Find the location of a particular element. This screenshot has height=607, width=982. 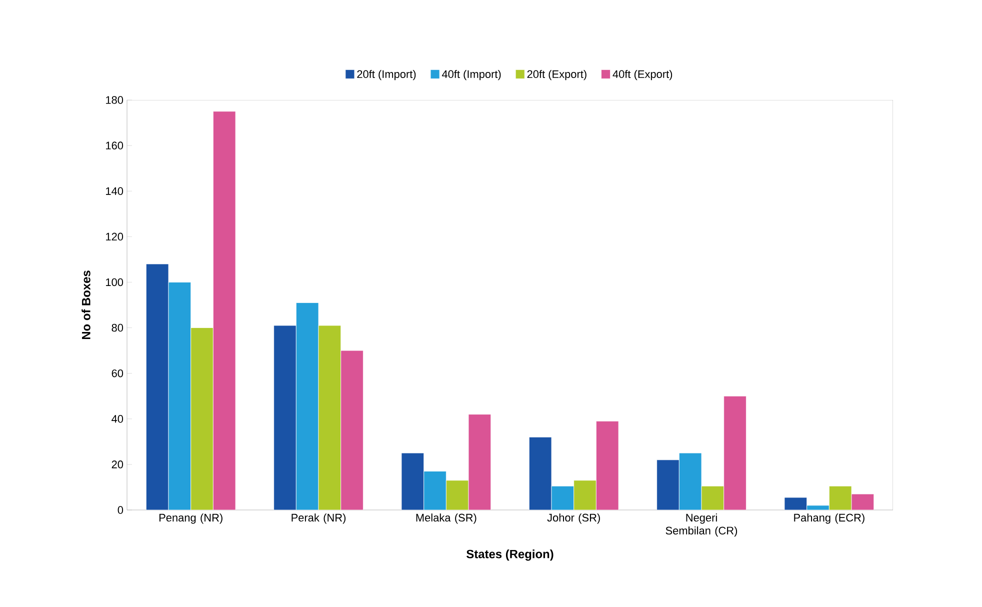

y-tick-label: 120 is located at coordinates (115, 236).